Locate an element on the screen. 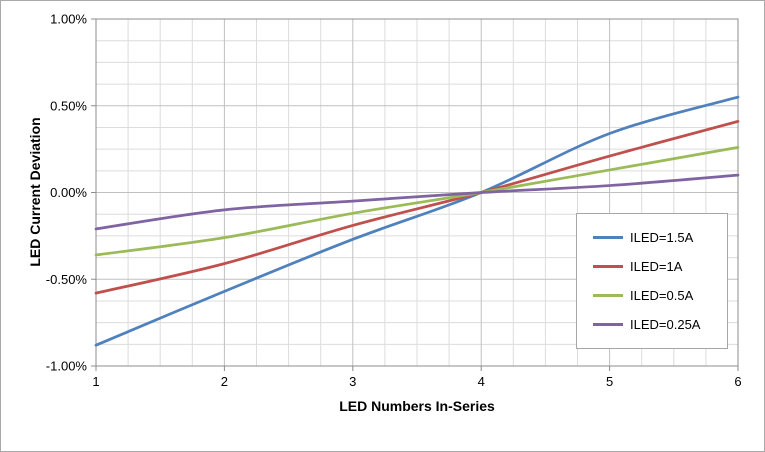 The width and height of the screenshot is (765, 452). legend: ILED=1.5A ILED=1A ILED=0.5A ILED=0.25A is located at coordinates (652, 281).